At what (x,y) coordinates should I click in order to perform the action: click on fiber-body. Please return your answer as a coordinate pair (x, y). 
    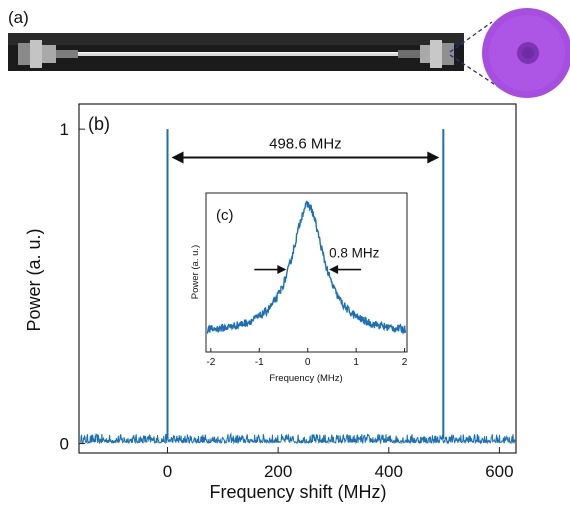
    Looking at the image, I should click on (238, 54).